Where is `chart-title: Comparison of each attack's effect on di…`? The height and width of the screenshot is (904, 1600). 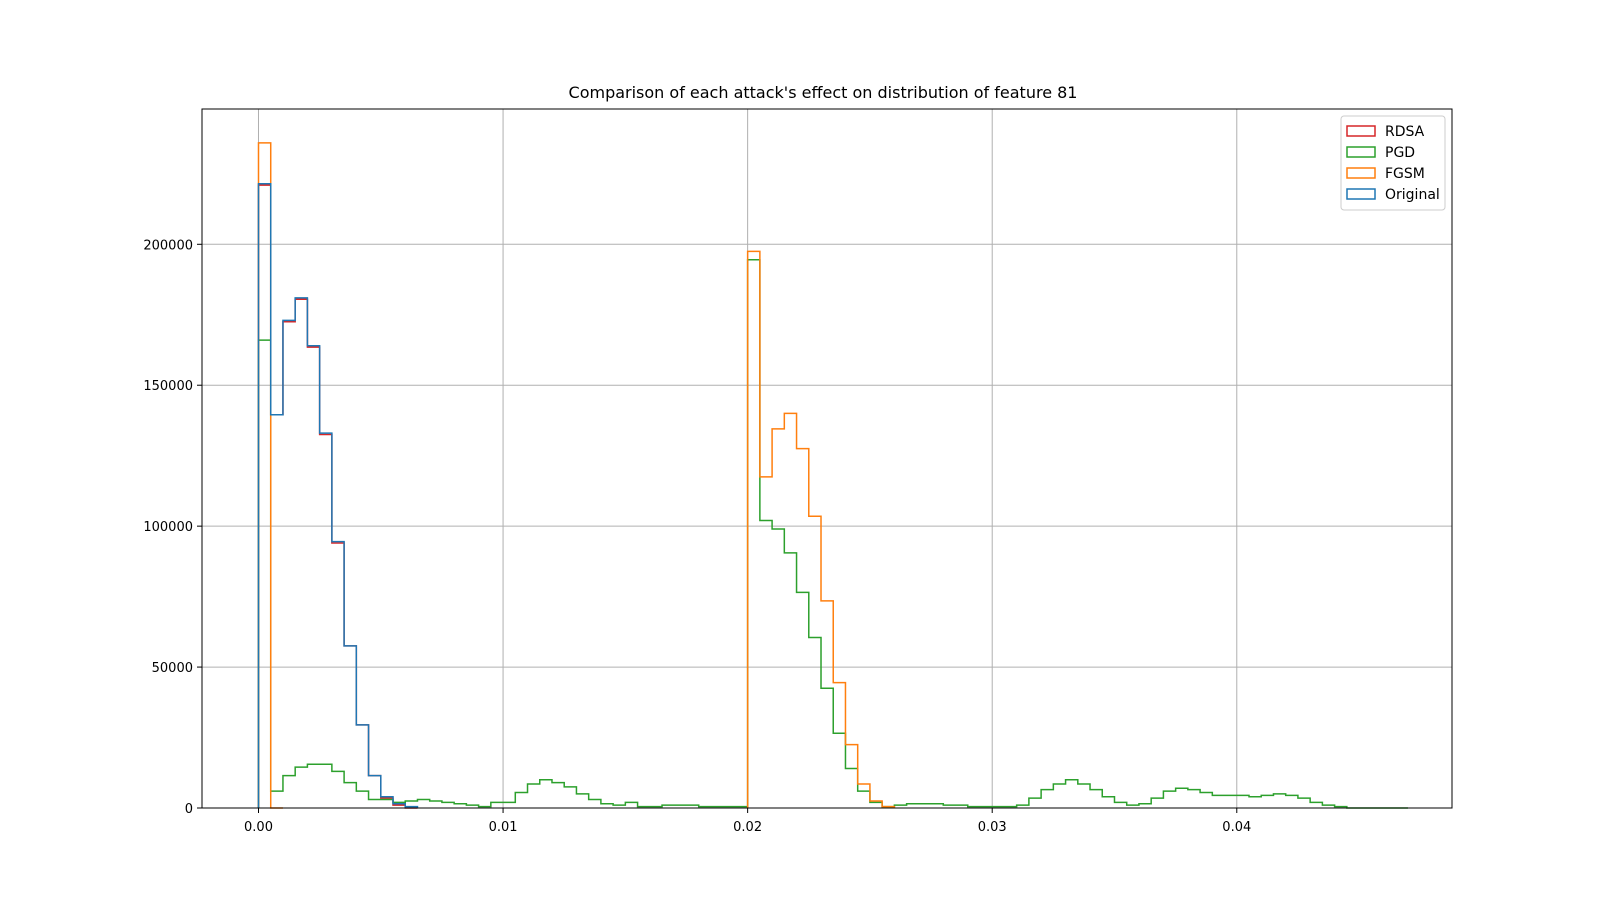 chart-title: Comparison of each attack's effect on di… is located at coordinates (823, 92).